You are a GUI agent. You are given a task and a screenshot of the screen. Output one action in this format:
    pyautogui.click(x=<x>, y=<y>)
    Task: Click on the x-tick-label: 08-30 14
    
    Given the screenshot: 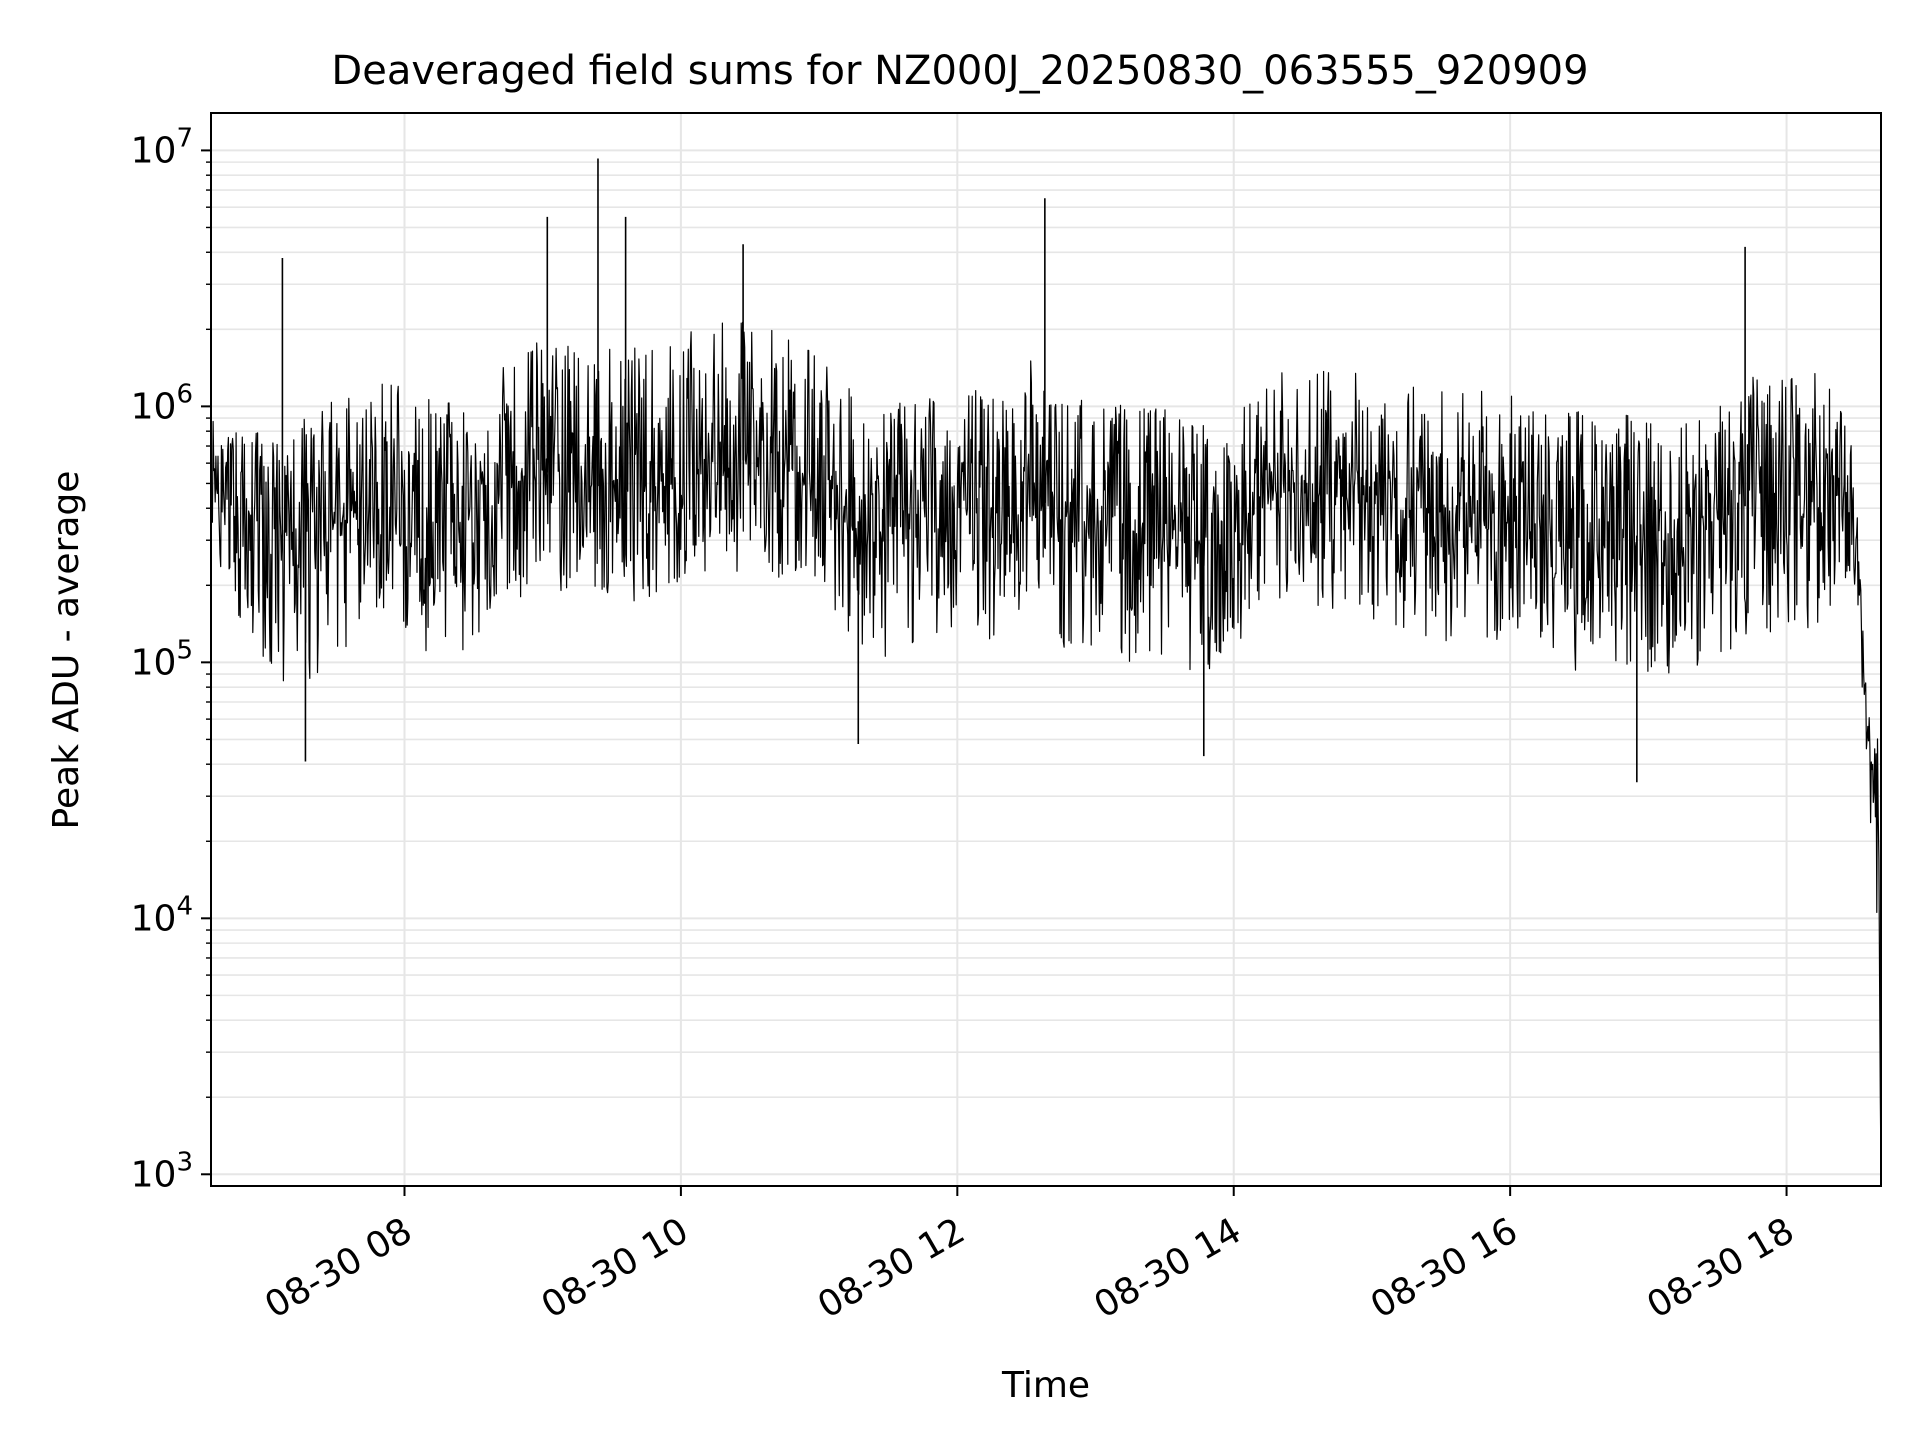 What is the action you would take?
    pyautogui.click(x=1168, y=1268)
    